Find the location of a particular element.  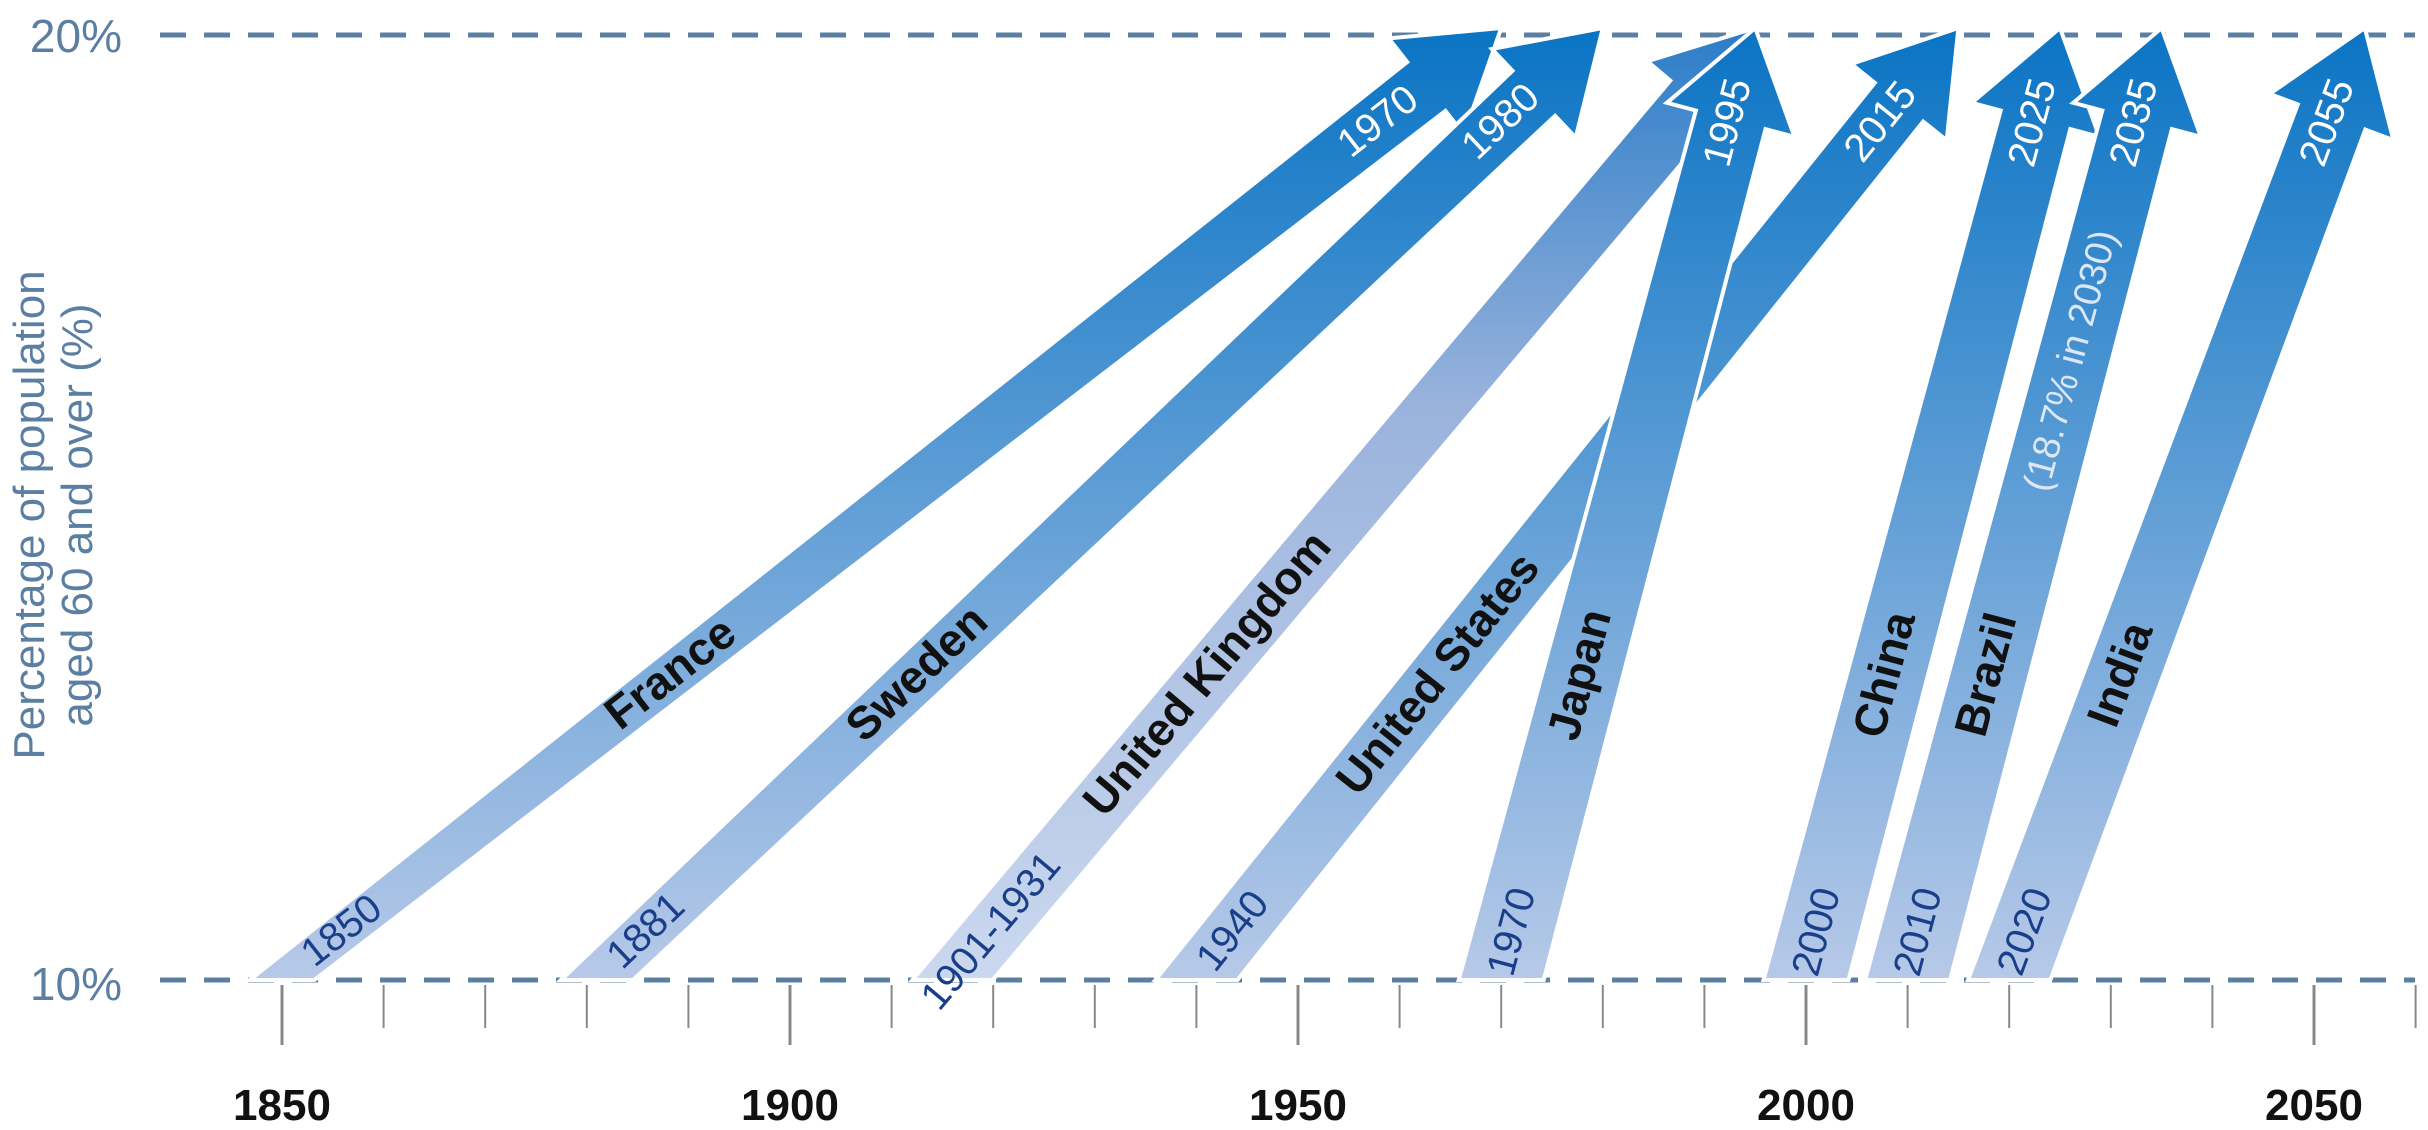

x-tick-label-1850: 1850 is located at coordinates (282, 1105).